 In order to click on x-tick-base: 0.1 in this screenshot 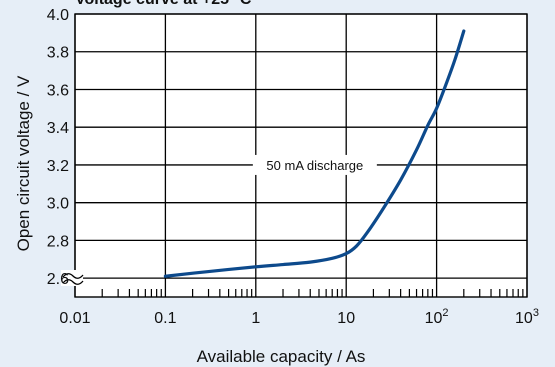, I will do `click(165, 318)`.